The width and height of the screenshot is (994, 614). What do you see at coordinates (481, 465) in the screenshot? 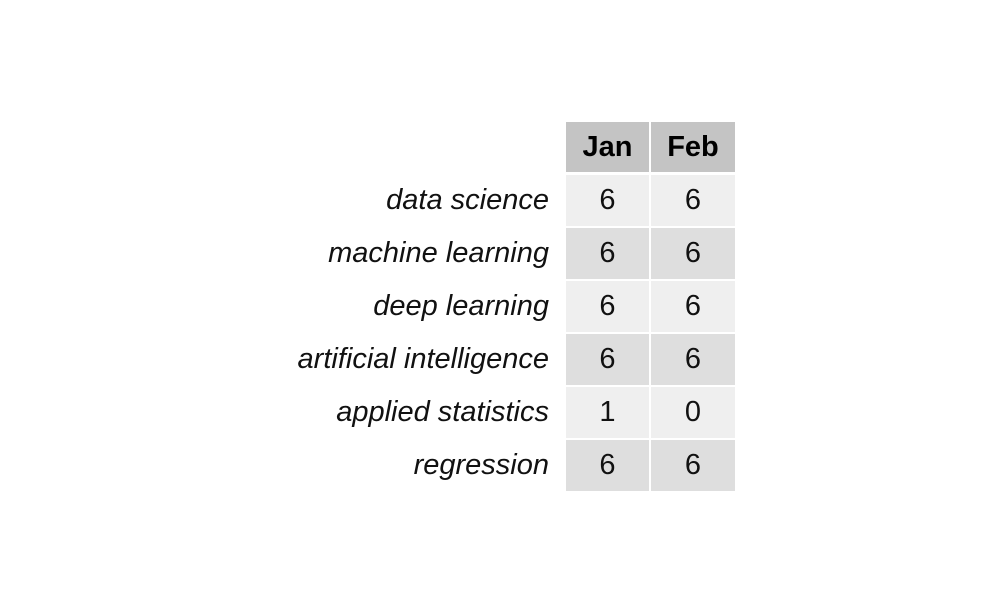
I see `row-label: regression` at bounding box center [481, 465].